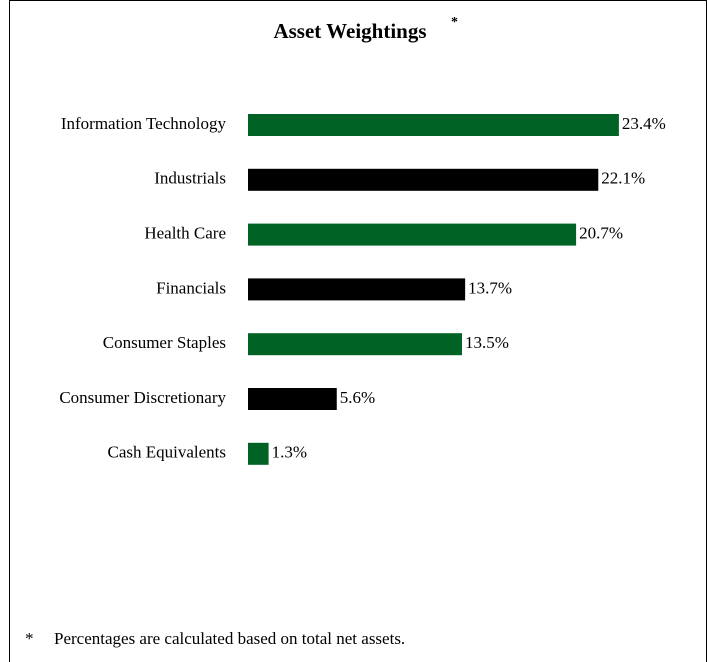 This screenshot has width=707, height=662. What do you see at coordinates (644, 123) in the screenshot?
I see `value-label: 23.4%` at bounding box center [644, 123].